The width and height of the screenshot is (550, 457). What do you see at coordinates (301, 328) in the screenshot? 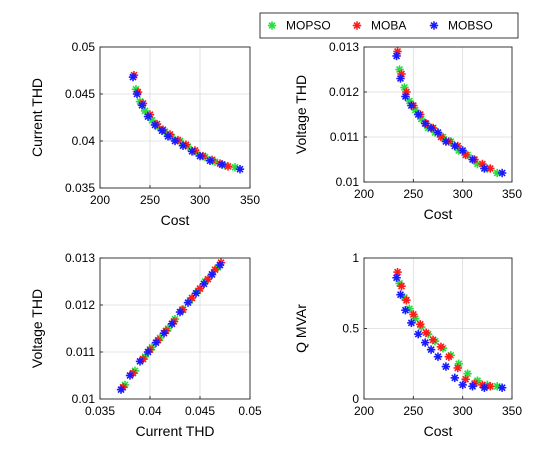
I see `y-axis-label: Q MVAr` at bounding box center [301, 328].